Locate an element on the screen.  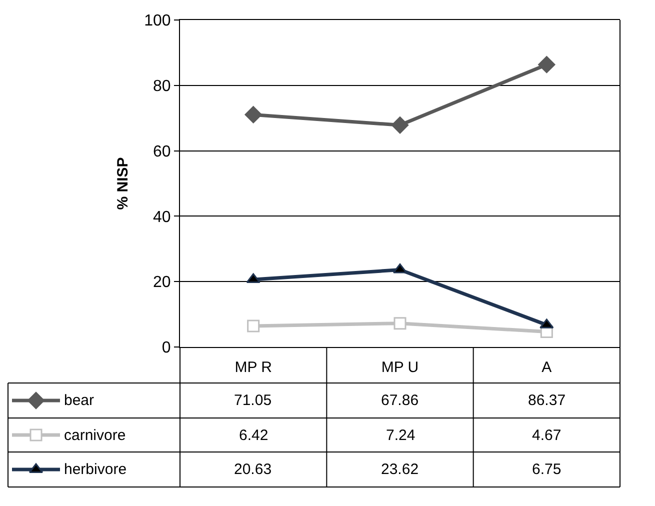
y-tick-label: 80 is located at coordinates (162, 86).